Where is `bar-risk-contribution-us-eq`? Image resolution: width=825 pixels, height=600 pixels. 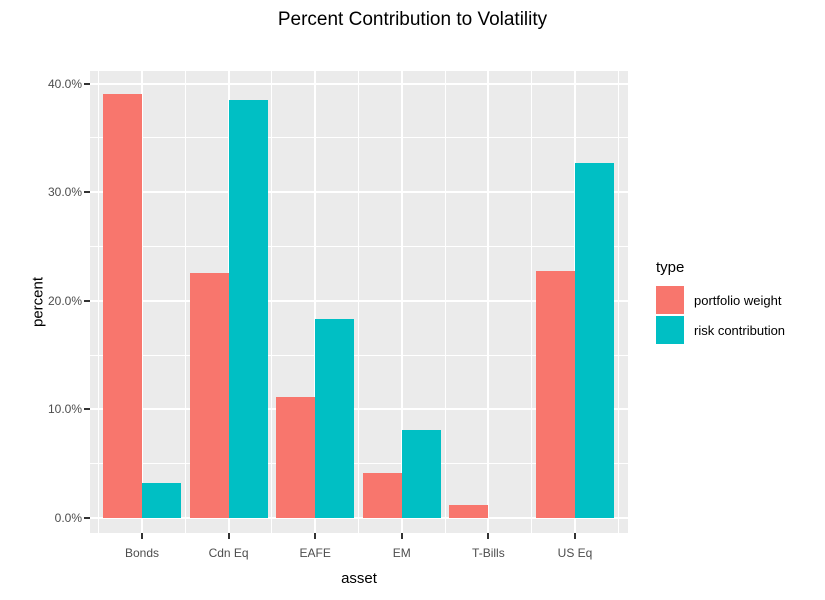
bar-risk-contribution-us-eq is located at coordinates (594, 340).